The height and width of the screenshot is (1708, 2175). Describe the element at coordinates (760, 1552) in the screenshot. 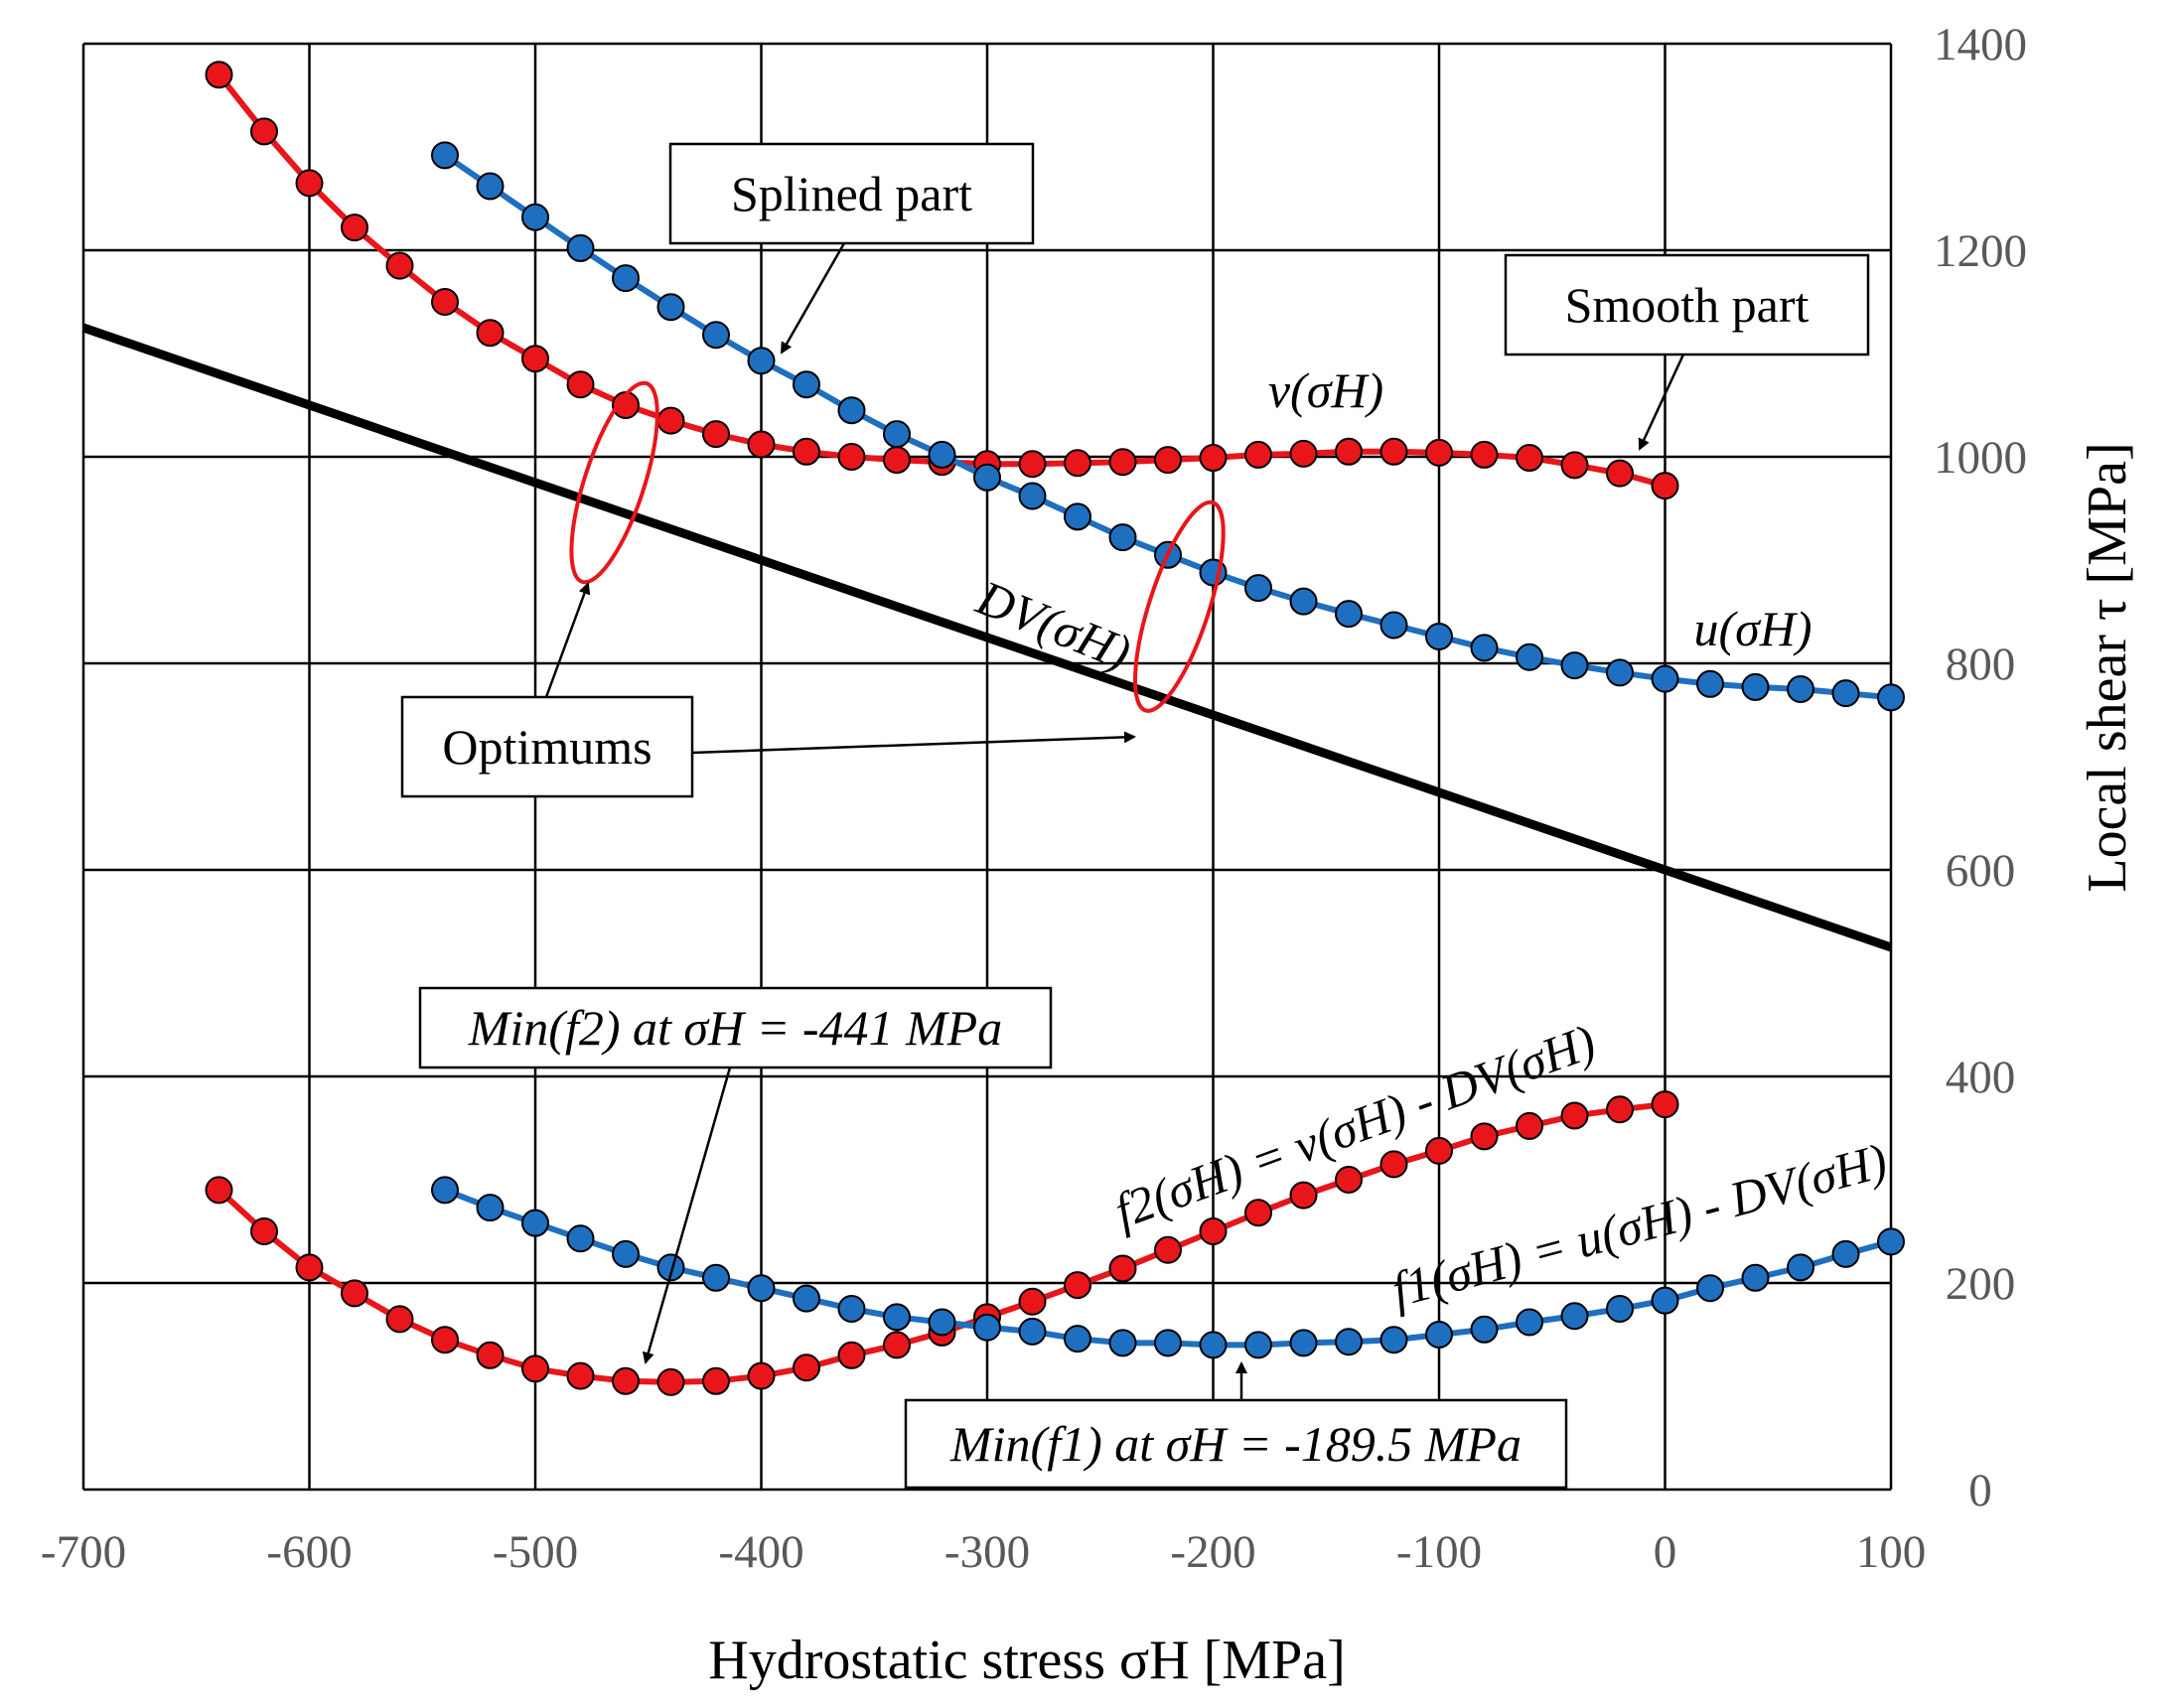

I see `x-tick-label: -400` at that location.